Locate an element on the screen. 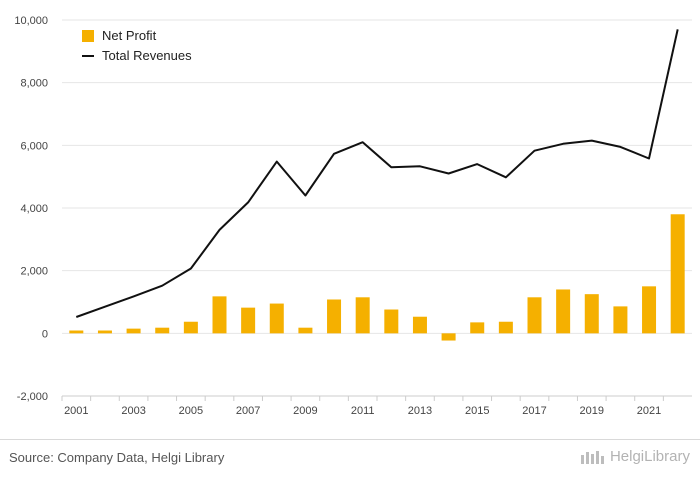 This screenshot has height=483, width=700. legend: Net Profit Total Revenues is located at coordinates (137, 45).